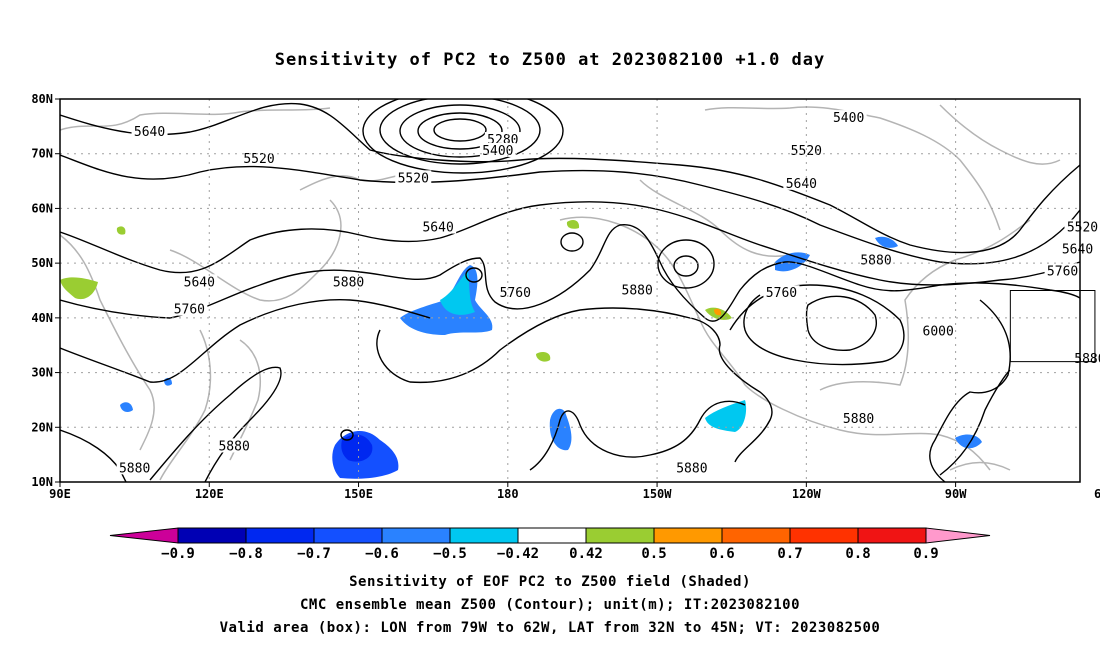  What do you see at coordinates (45, 290) in the screenshot?
I see `lat-axis: 80N 70N 60N 50N 40N 30N 20N 10N` at bounding box center [45, 290].